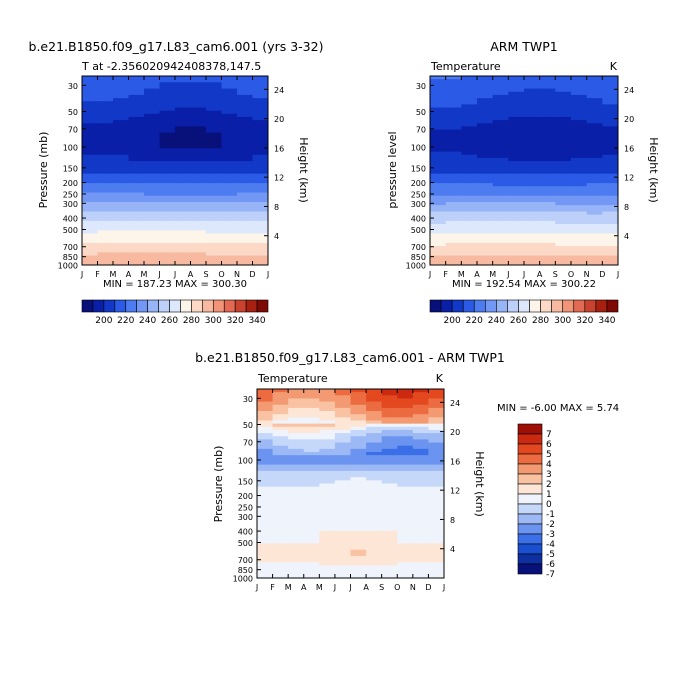 This screenshot has height=700, width=700. What do you see at coordinates (530, 539) in the screenshot?
I see `colorbar-diff-swatch` at bounding box center [530, 539].